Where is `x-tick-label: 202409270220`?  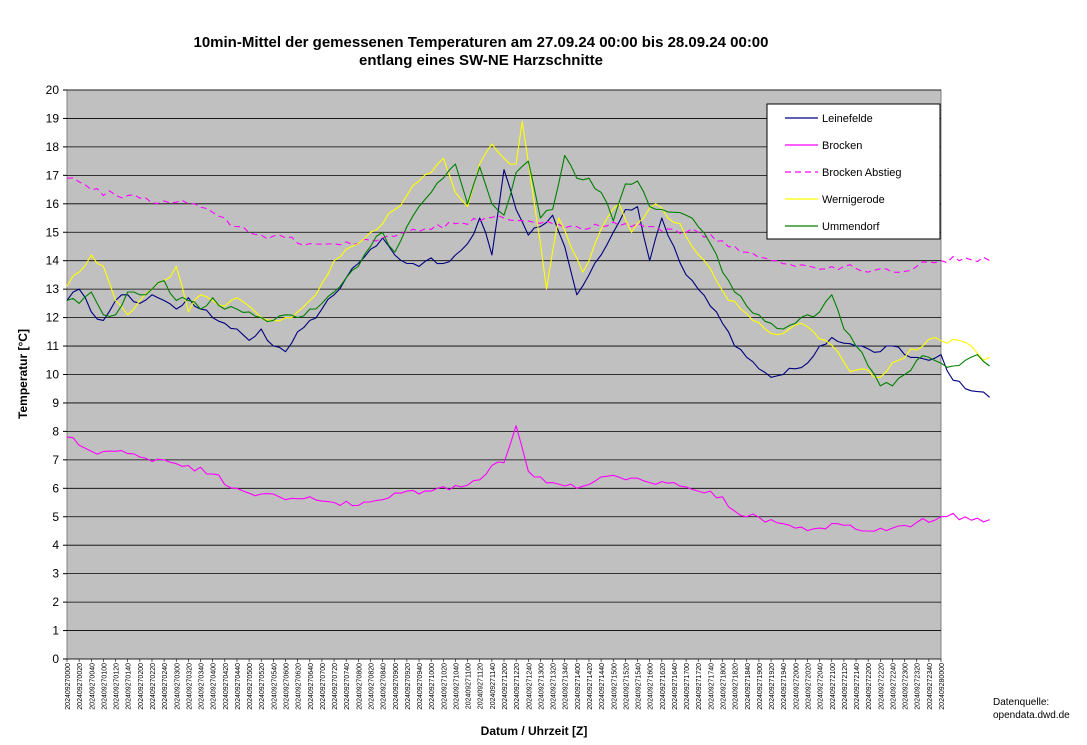
x-tick-label: 202409270220 is located at coordinates (153, 686).